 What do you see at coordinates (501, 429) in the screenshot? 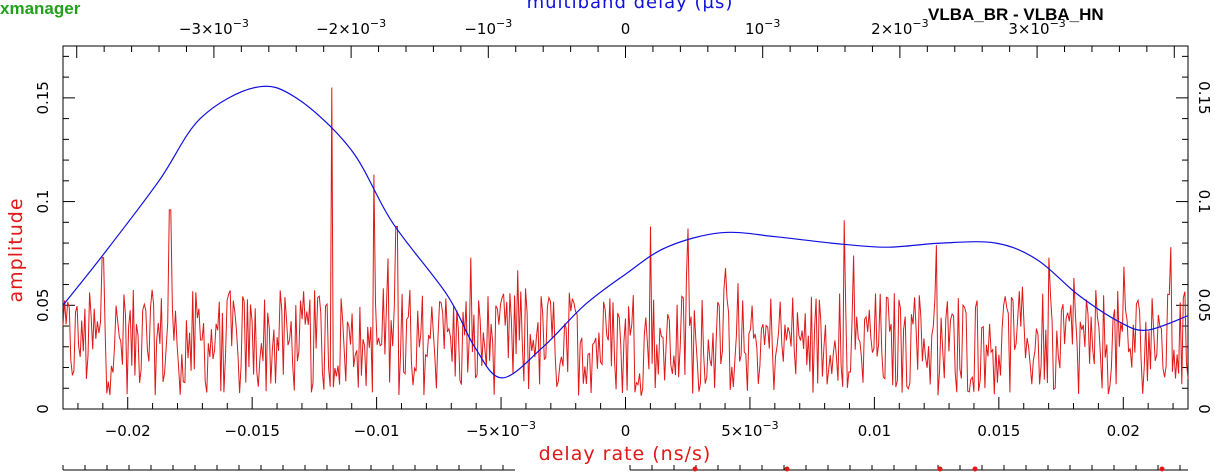
I see `bottom-tick-label: −5×10⁻³` at bounding box center [501, 429].